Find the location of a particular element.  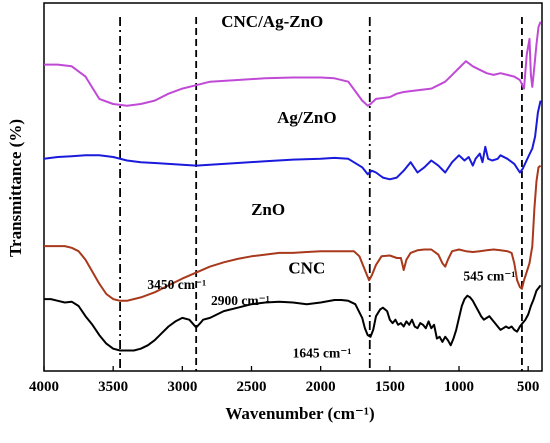

x-tick-label-4000: 4000 is located at coordinates (44, 387).